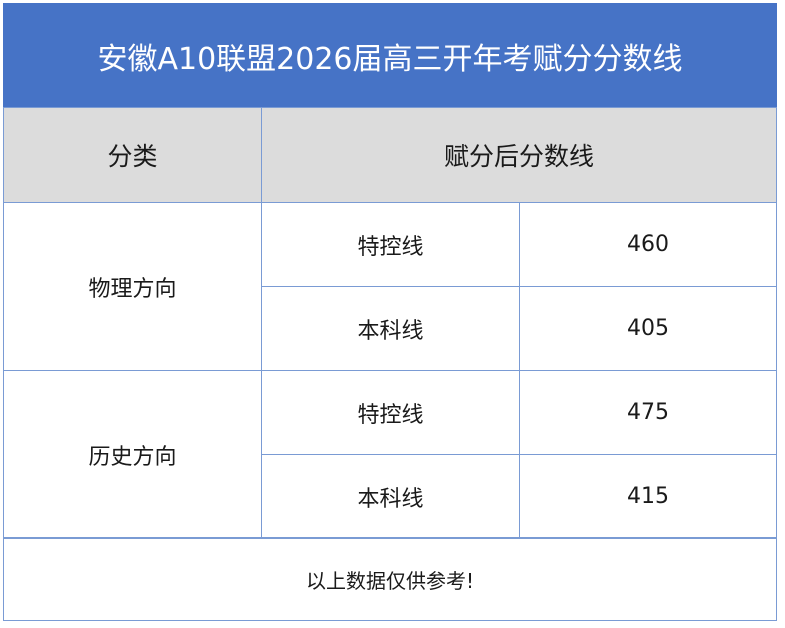 Image resolution: width=785 pixels, height=628 pixels. Describe the element at coordinates (648, 496) in the screenshot. I see `score-cell: 415` at that location.